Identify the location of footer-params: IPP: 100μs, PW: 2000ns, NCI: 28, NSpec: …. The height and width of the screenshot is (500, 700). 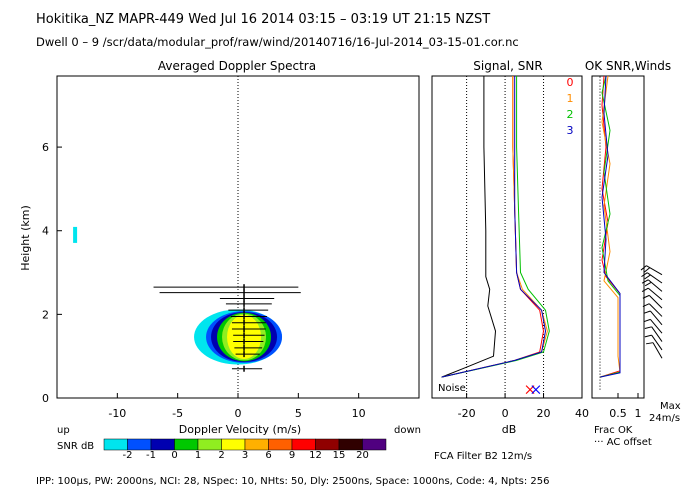
(292, 481).